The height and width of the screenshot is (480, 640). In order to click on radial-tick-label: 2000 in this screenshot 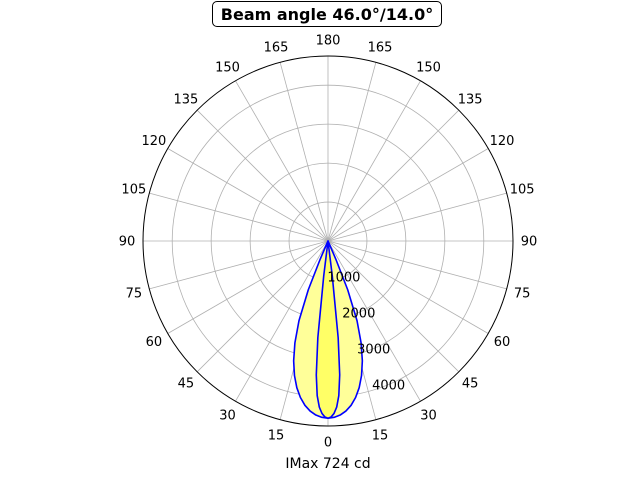, I will do `click(358, 313)`.